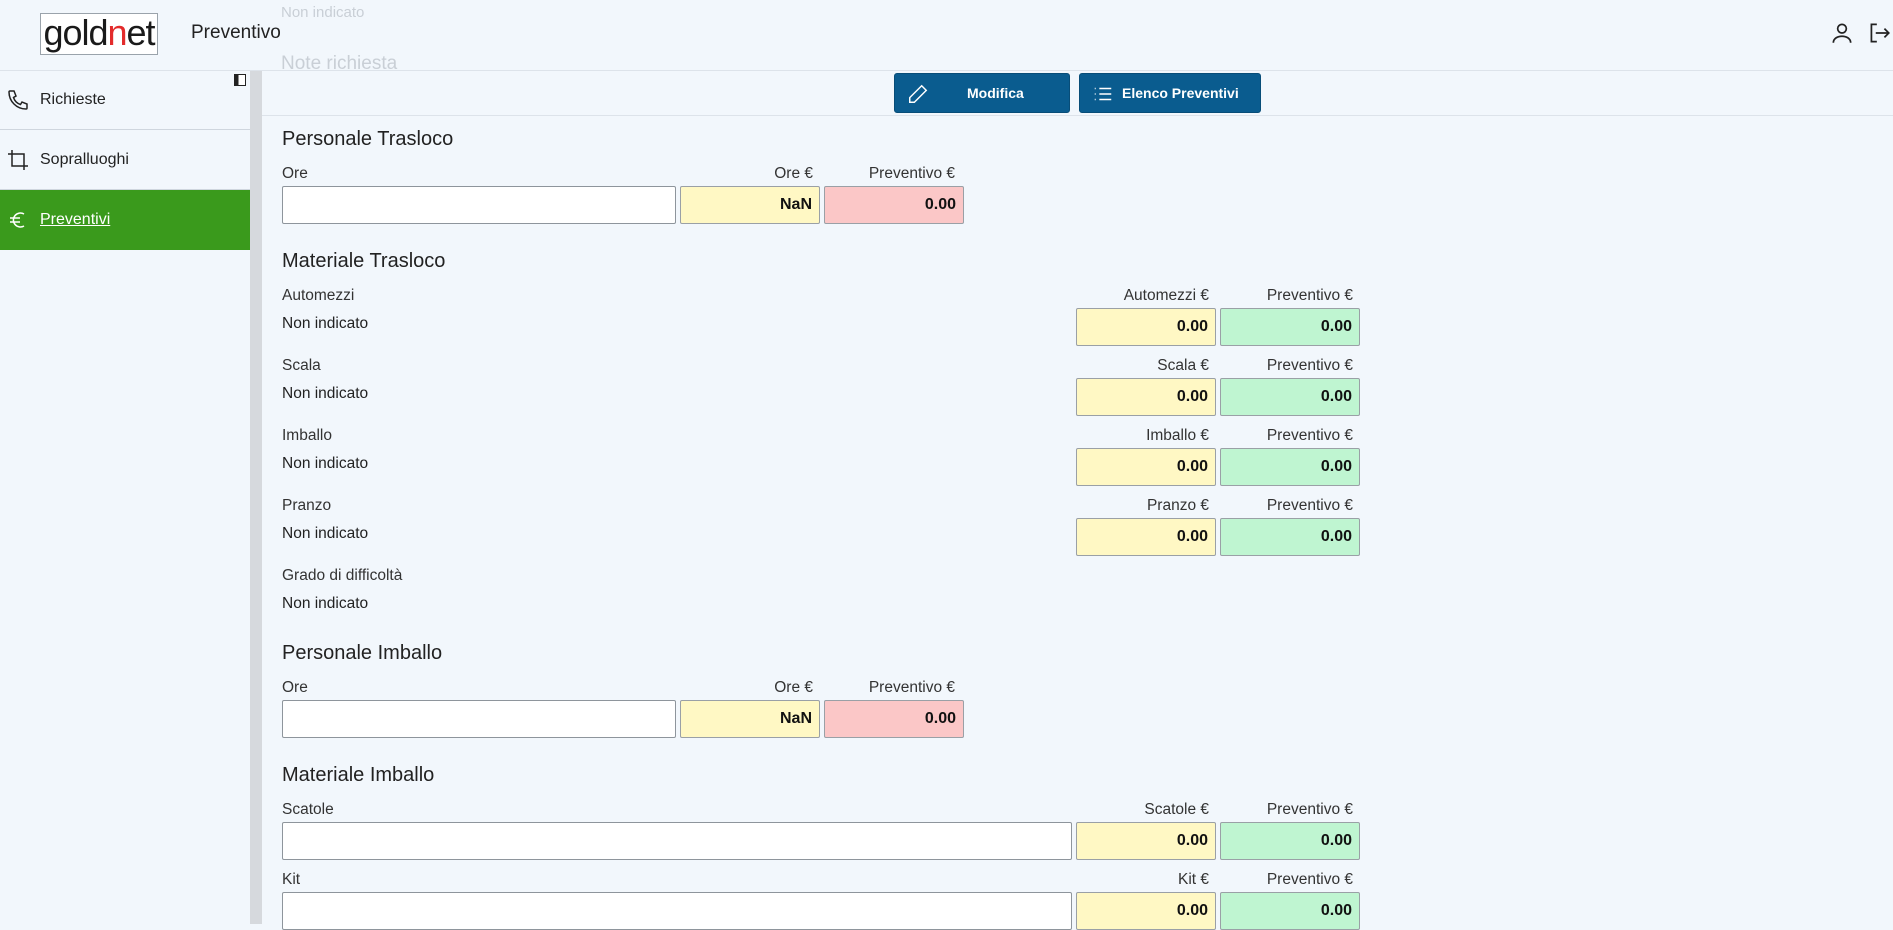 This screenshot has height=930, width=1893. What do you see at coordinates (73, 99) in the screenshot?
I see `sidebar-item-label: Richieste` at bounding box center [73, 99].